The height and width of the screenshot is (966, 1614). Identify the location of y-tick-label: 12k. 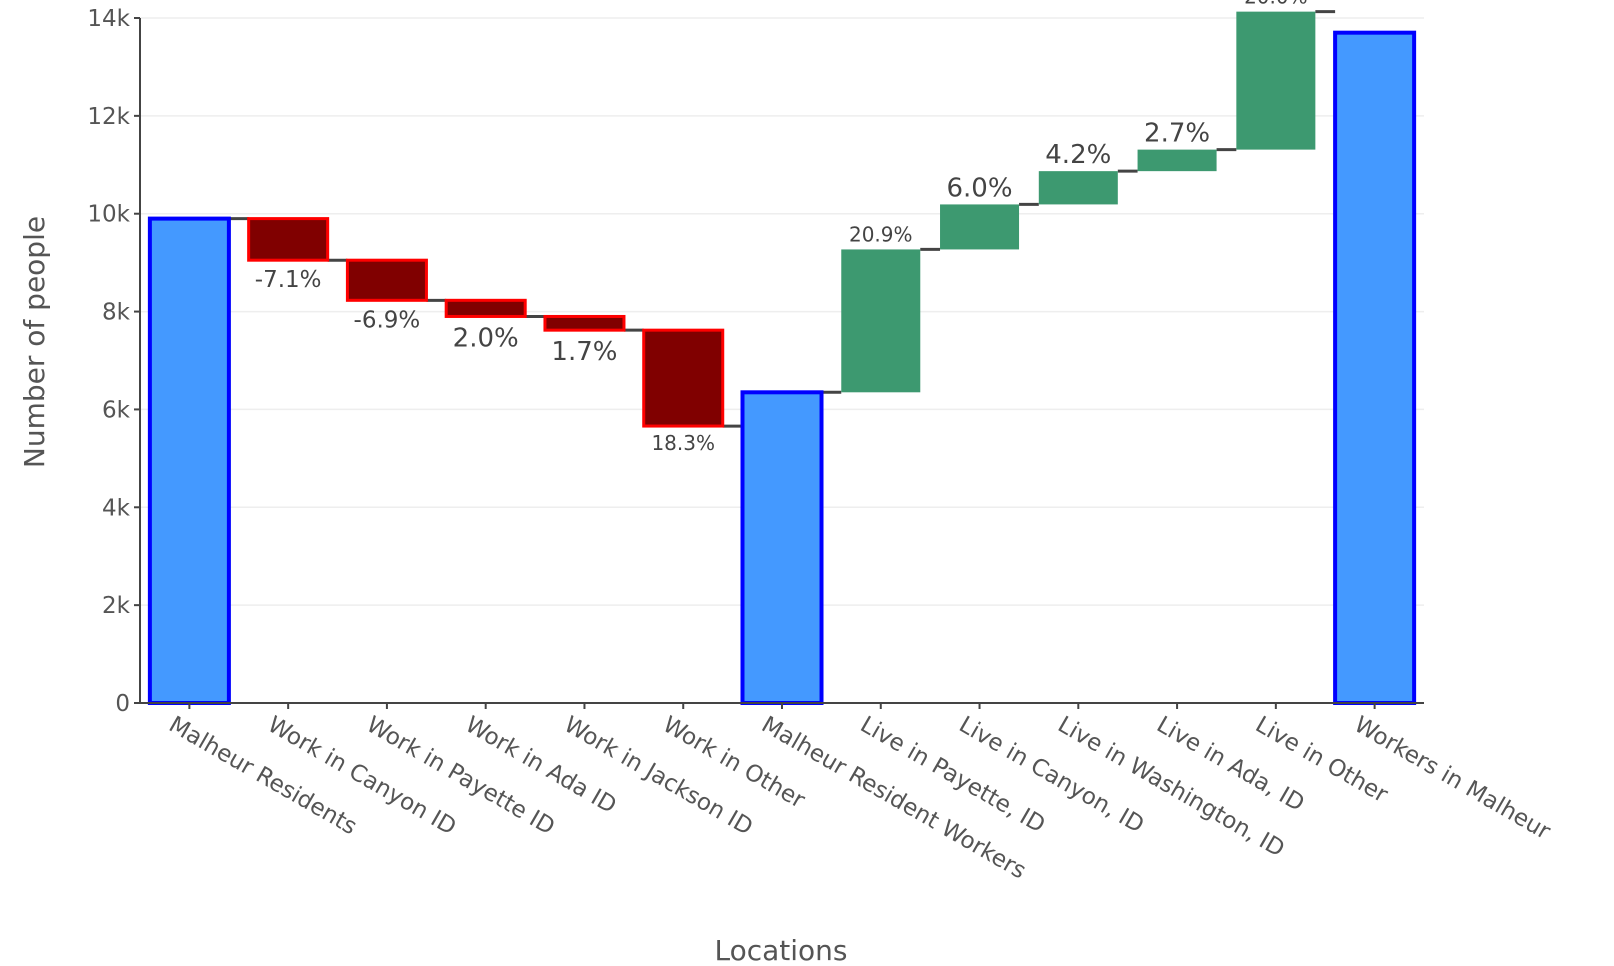
(108, 117).